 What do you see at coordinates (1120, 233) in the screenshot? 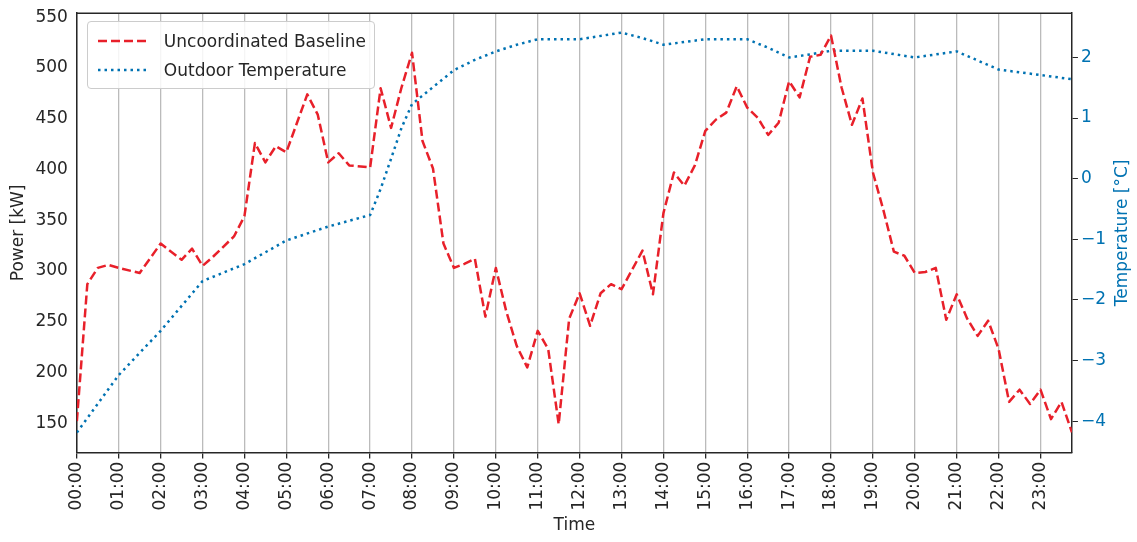
I see `y2-axis-title: Temperature [°C]` at bounding box center [1120, 233].